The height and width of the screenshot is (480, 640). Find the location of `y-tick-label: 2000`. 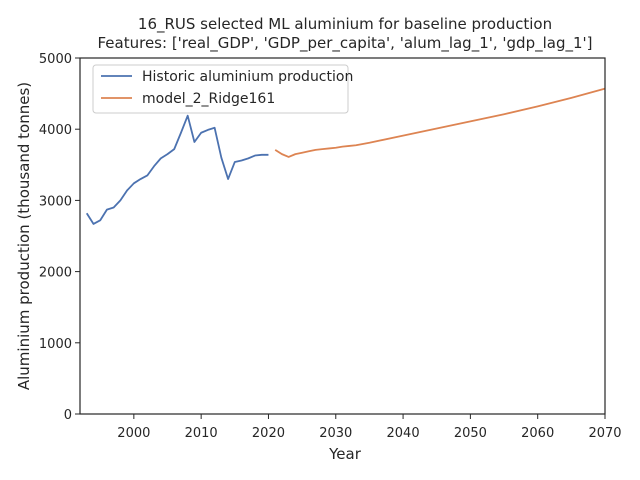

y-tick-label: 2000 is located at coordinates (55, 273).